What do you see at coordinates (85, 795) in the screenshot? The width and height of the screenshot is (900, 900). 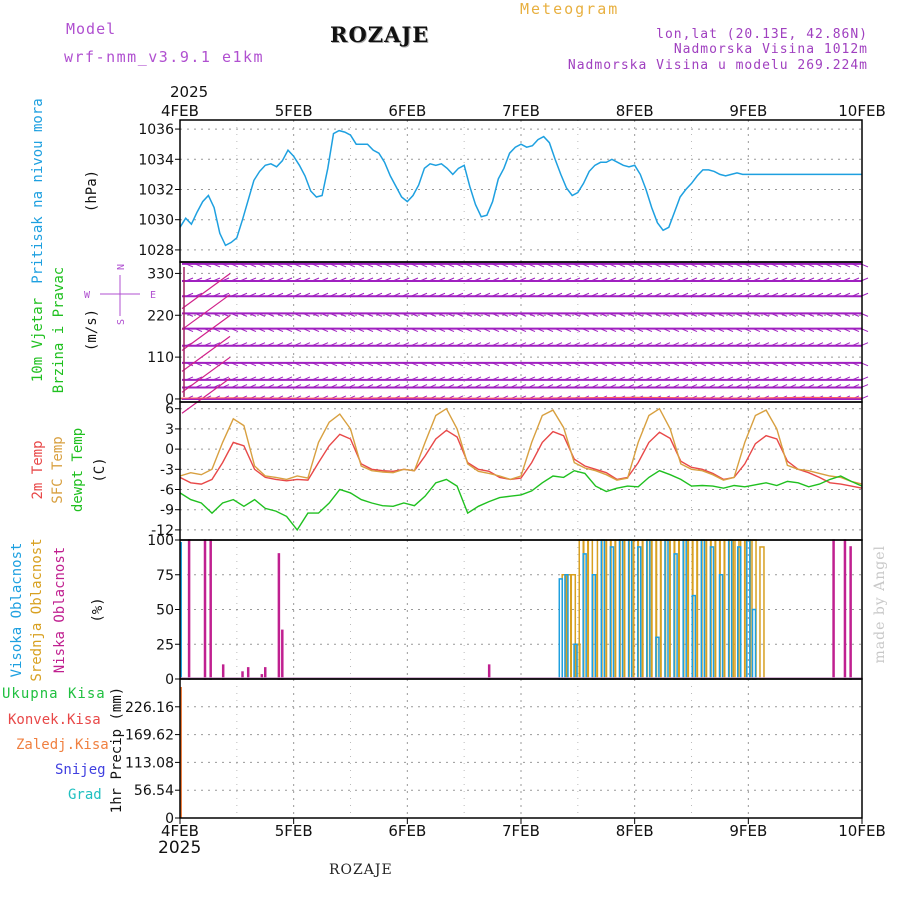 I see `legend-graupel: Grad` at bounding box center [85, 795].